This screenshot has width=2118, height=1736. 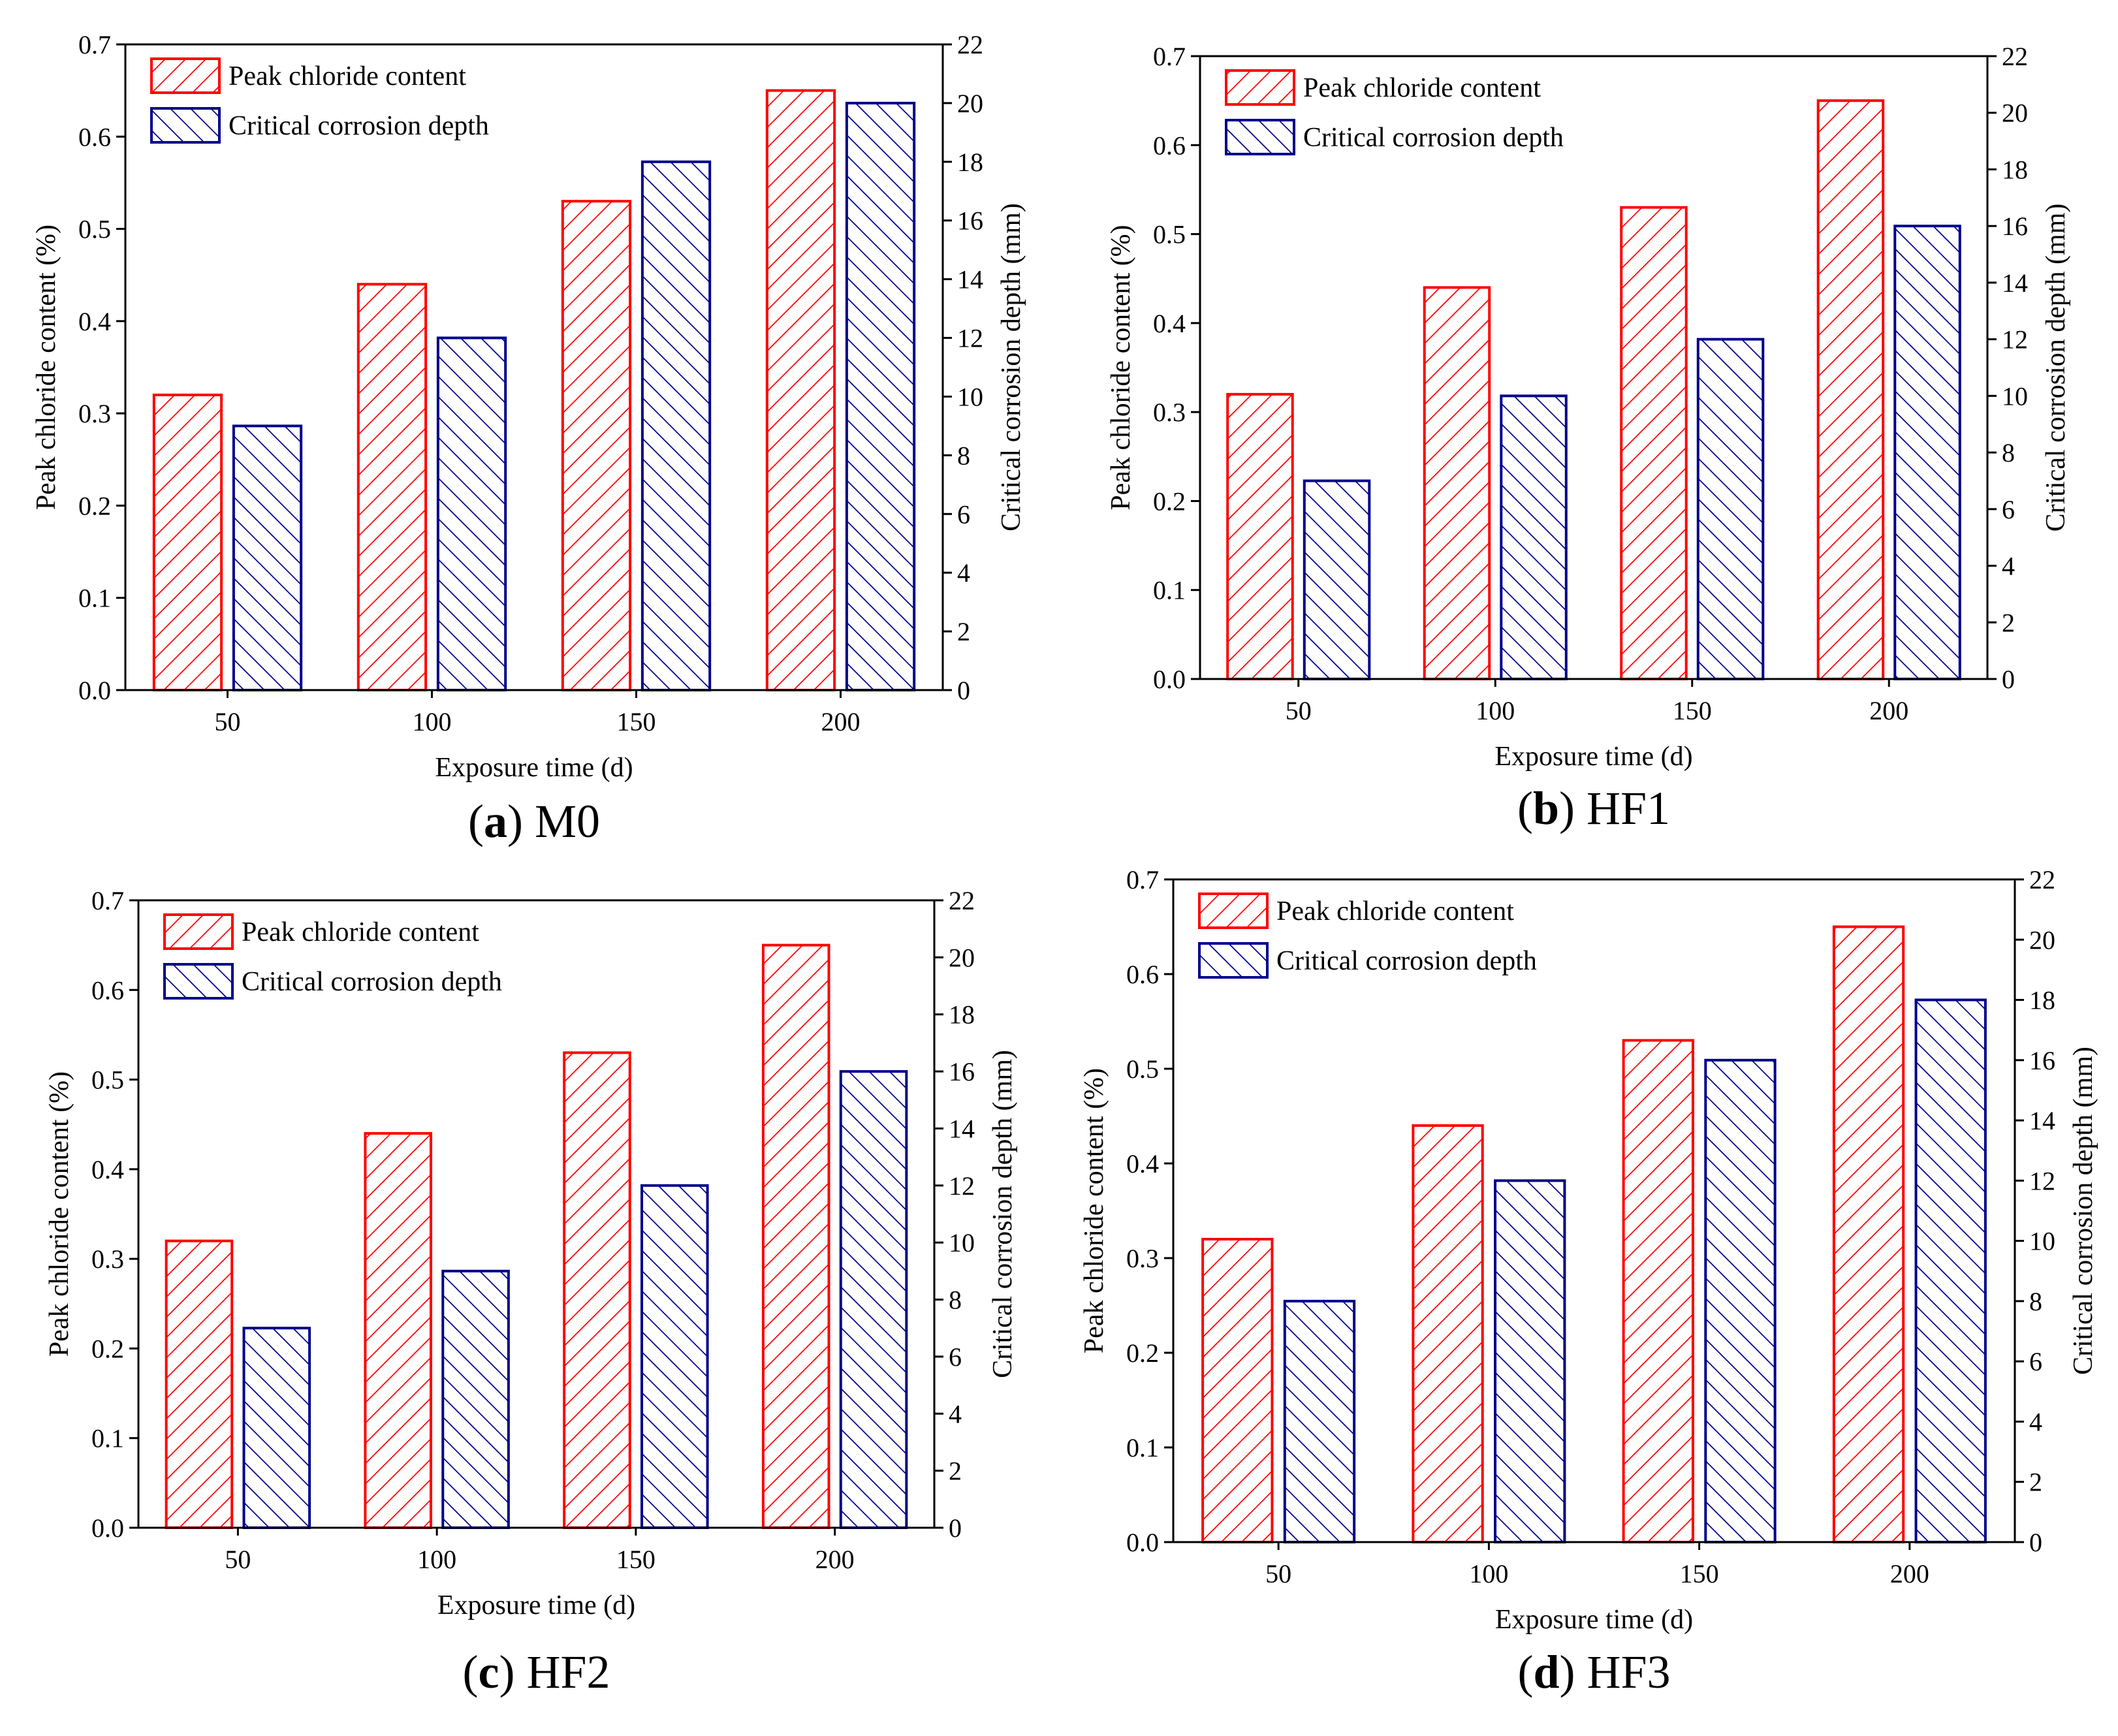 I want to click on y2-axis-title: Critical corrosion depth (mm), so click(x=2056, y=368).